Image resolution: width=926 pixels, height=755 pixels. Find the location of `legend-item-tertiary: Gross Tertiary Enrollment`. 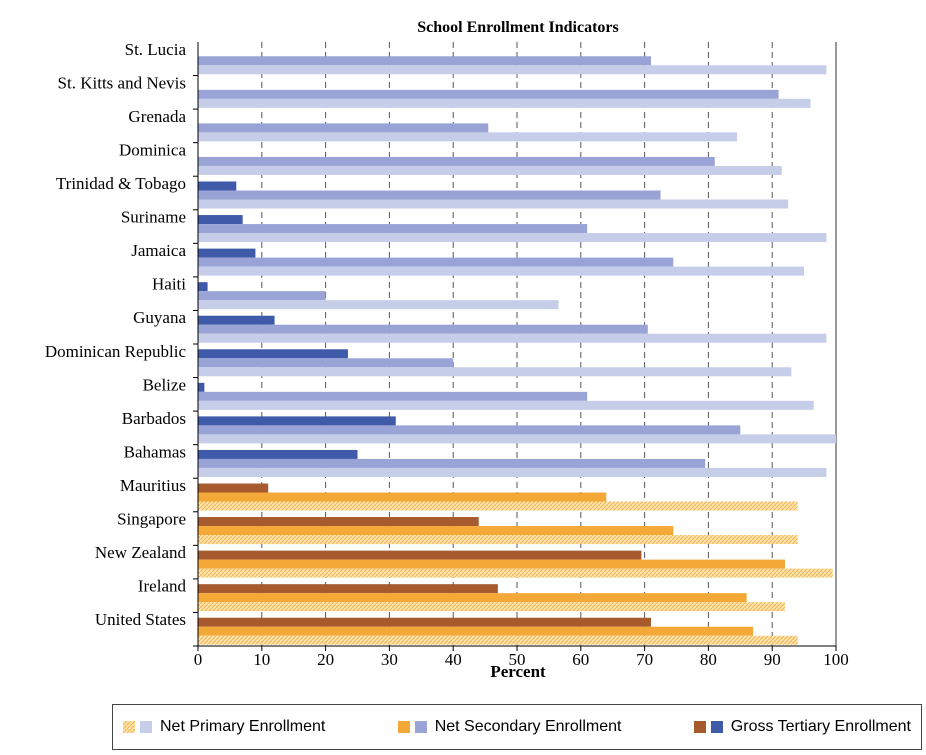

legend-item-tertiary: Gross Tertiary Enrollment is located at coordinates (802, 727).